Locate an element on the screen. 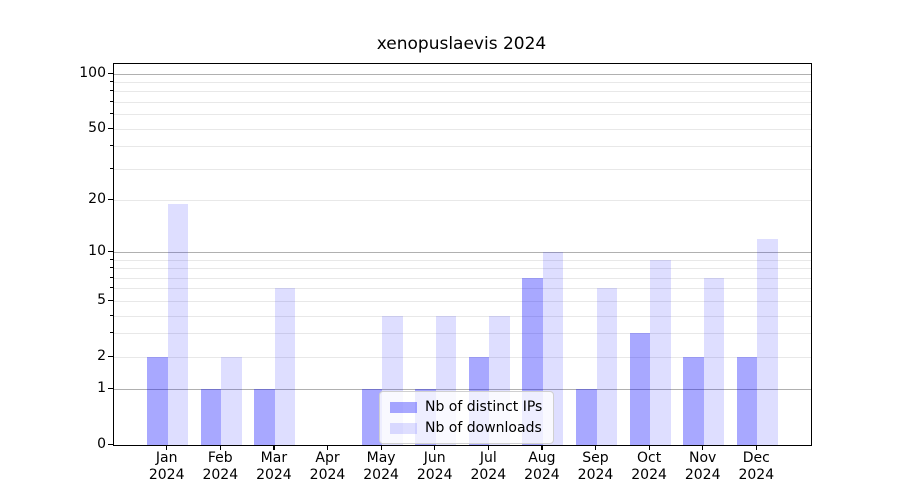  x-tick-label: Jan 2024 is located at coordinates (167, 467).